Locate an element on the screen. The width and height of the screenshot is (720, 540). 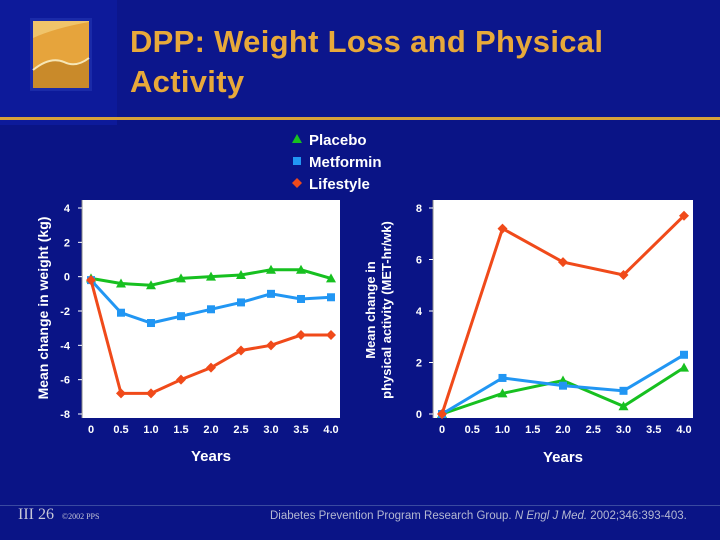
legend-marker-lifestyle is located at coordinates (297, 183).